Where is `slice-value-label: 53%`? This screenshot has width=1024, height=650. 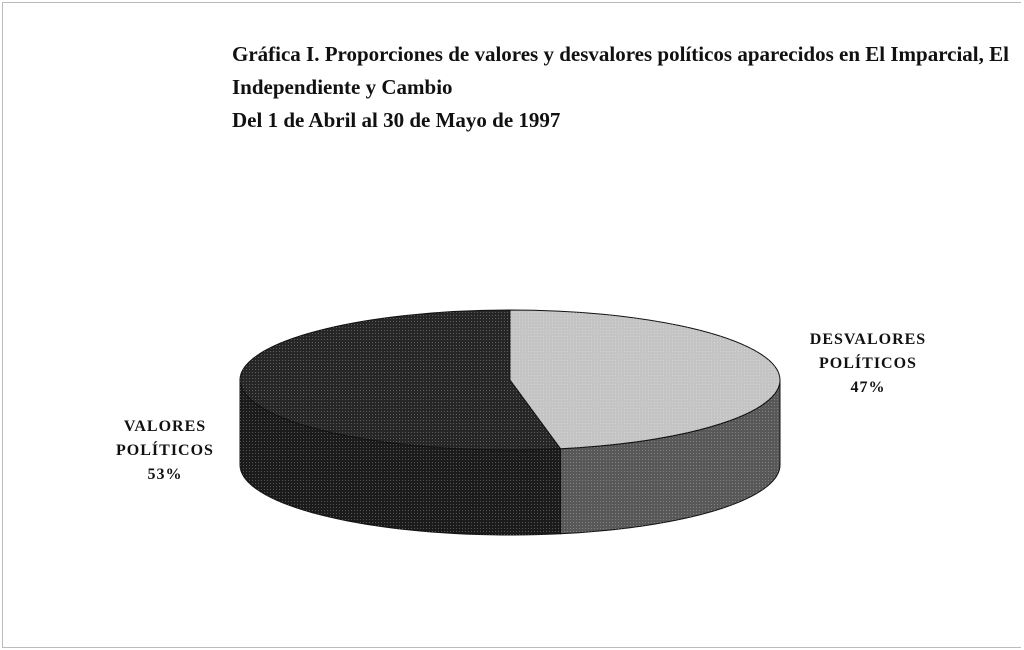
slice-value-label: 53% is located at coordinates (165, 474).